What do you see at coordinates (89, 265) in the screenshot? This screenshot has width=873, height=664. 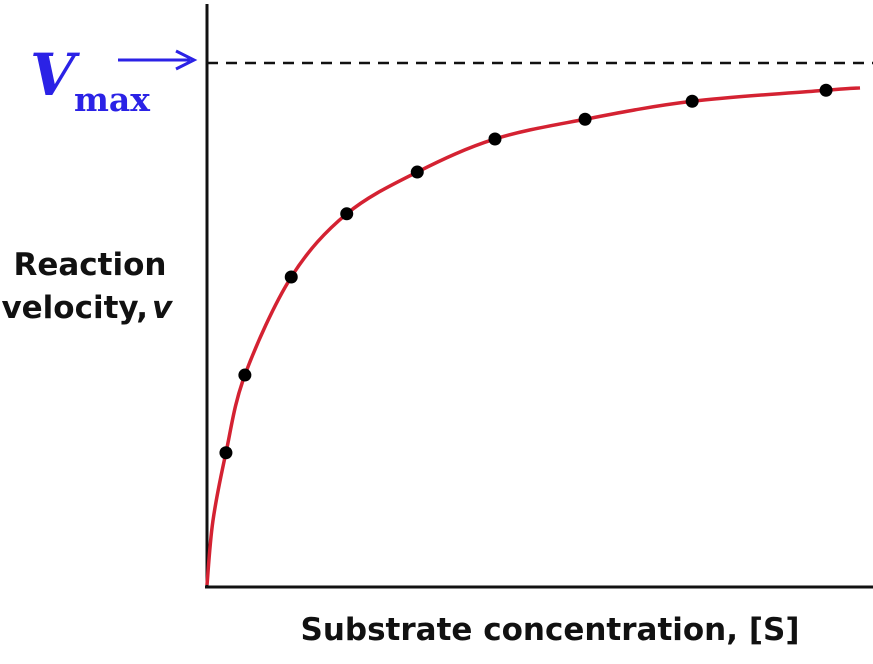 I see `y-axis-label: Reaction` at bounding box center [89, 265].